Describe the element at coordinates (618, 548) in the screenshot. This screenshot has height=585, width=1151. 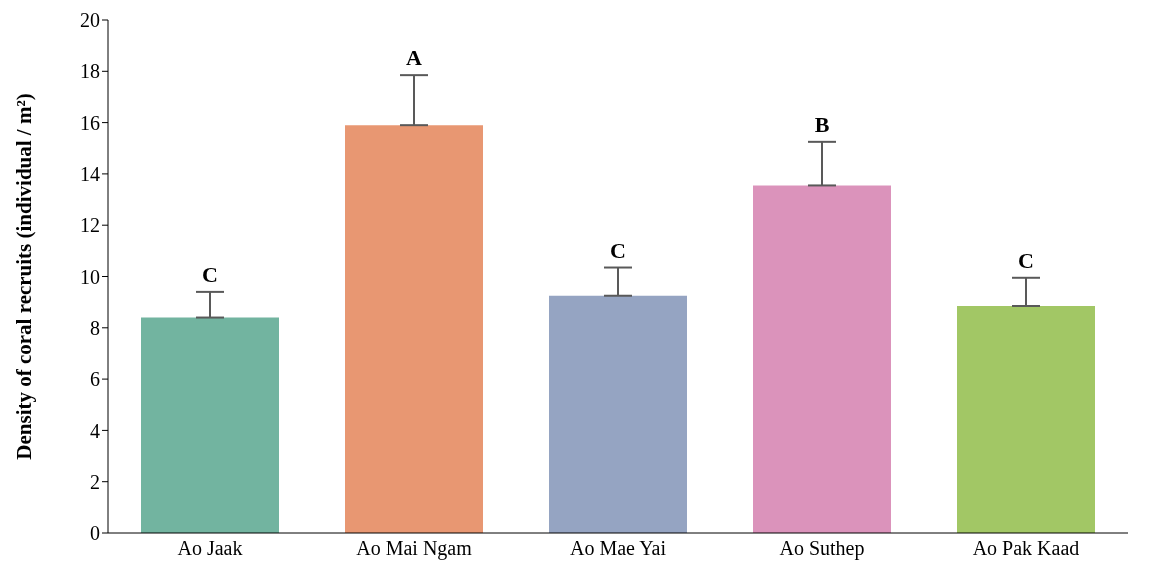
I see `x-tick-label: Ao Mae Yai` at that location.